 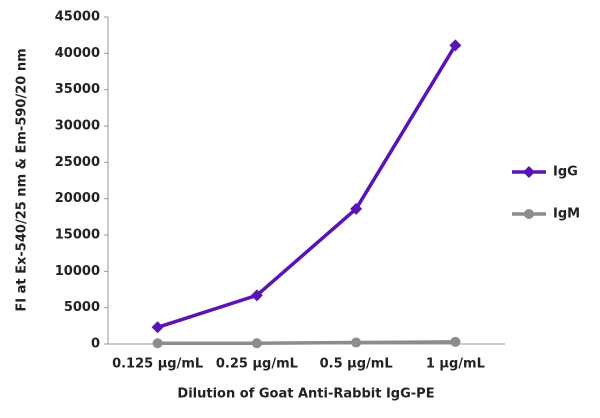 I want to click on x-tick-label: 0.25 µg/mL, so click(x=257, y=364).